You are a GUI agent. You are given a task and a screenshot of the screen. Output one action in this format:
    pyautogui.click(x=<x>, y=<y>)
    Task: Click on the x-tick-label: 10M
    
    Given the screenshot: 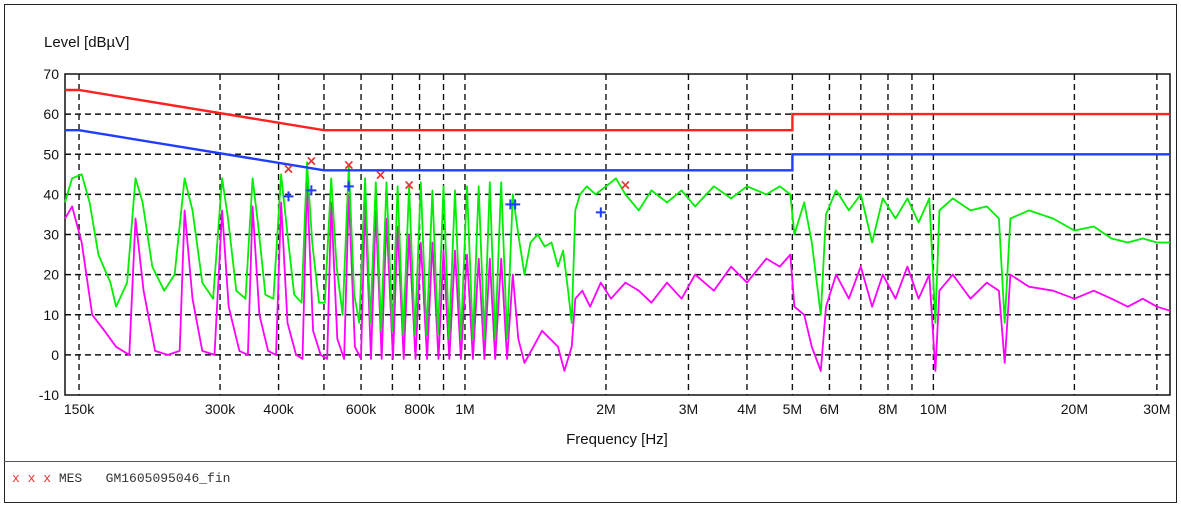 What is the action you would take?
    pyautogui.click(x=933, y=409)
    